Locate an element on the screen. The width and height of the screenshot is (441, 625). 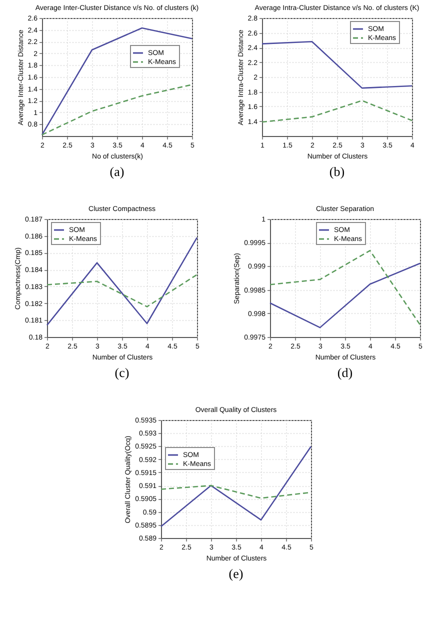
text: (a) is located at coordinates (116, 171).